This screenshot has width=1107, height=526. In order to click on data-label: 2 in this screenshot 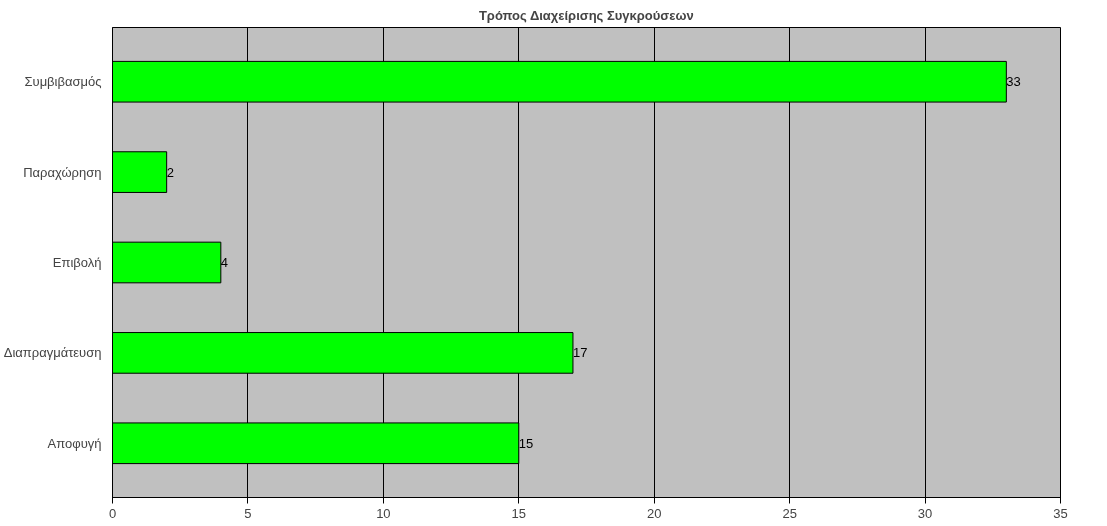, I will do `click(170, 172)`.